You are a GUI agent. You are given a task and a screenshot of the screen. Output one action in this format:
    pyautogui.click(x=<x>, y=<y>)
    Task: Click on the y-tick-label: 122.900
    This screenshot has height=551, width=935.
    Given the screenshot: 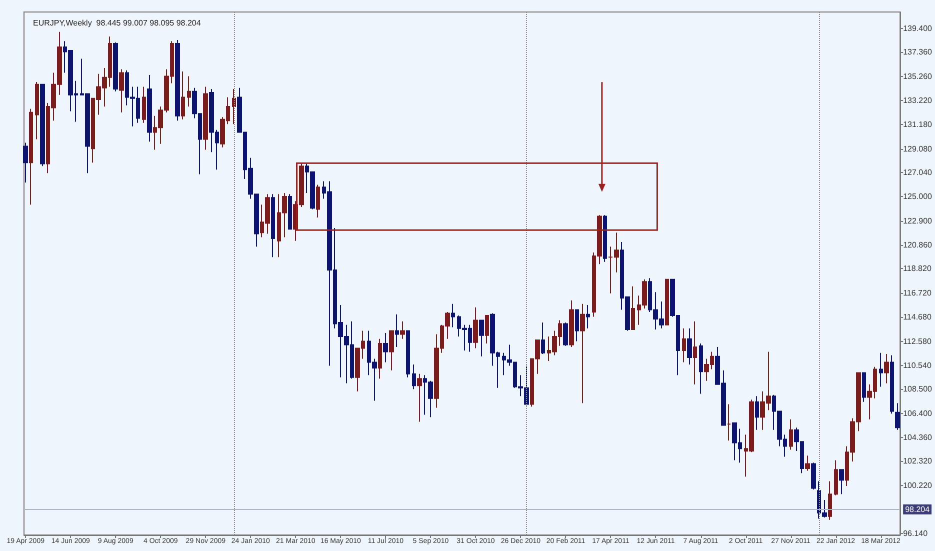 What is the action you would take?
    pyautogui.click(x=918, y=221)
    